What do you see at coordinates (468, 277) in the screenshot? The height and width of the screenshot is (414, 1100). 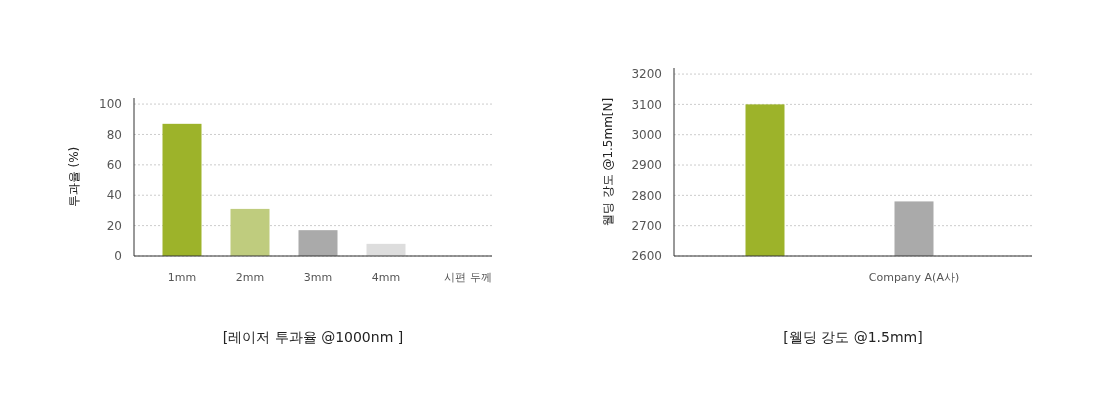 I see `x-axis-title: 시편 두께` at bounding box center [468, 277].